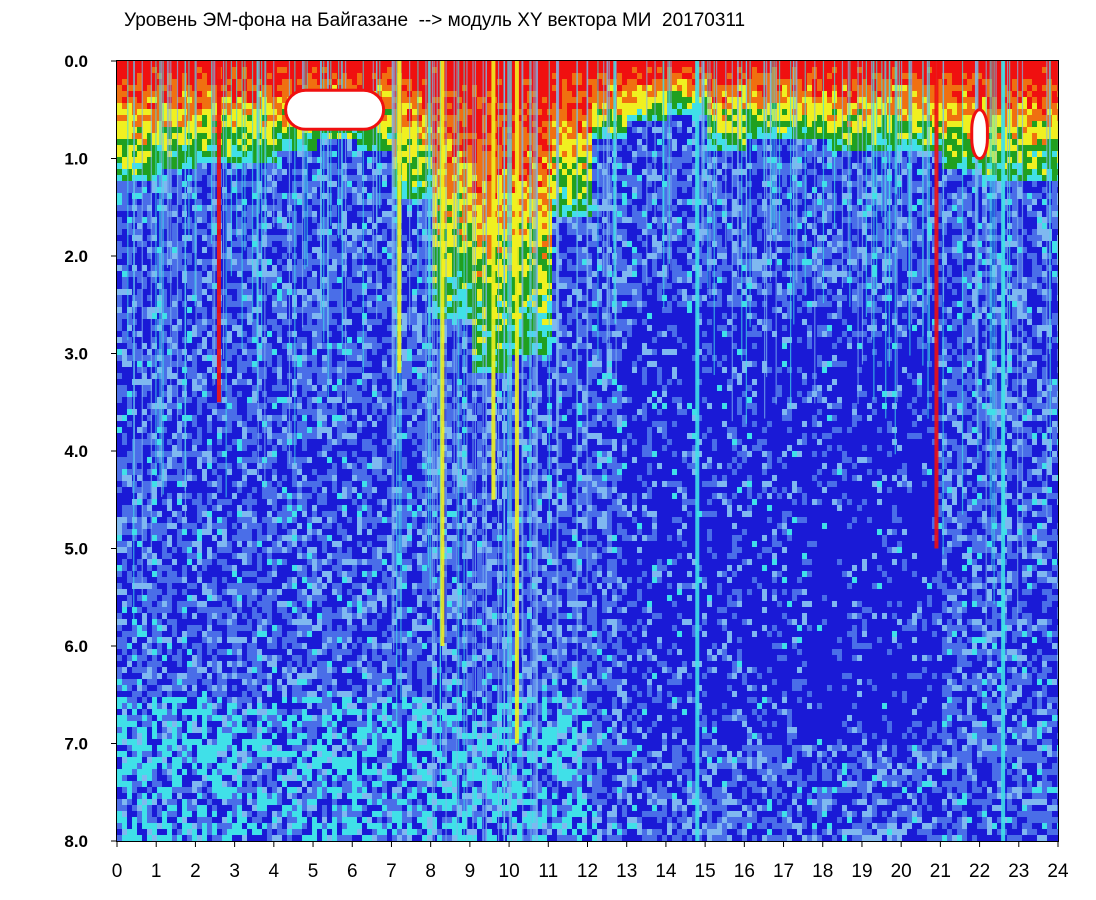 The image size is (1096, 900). Describe the element at coordinates (195, 871) in the screenshot. I see `x-tick-label-2: 2` at that location.